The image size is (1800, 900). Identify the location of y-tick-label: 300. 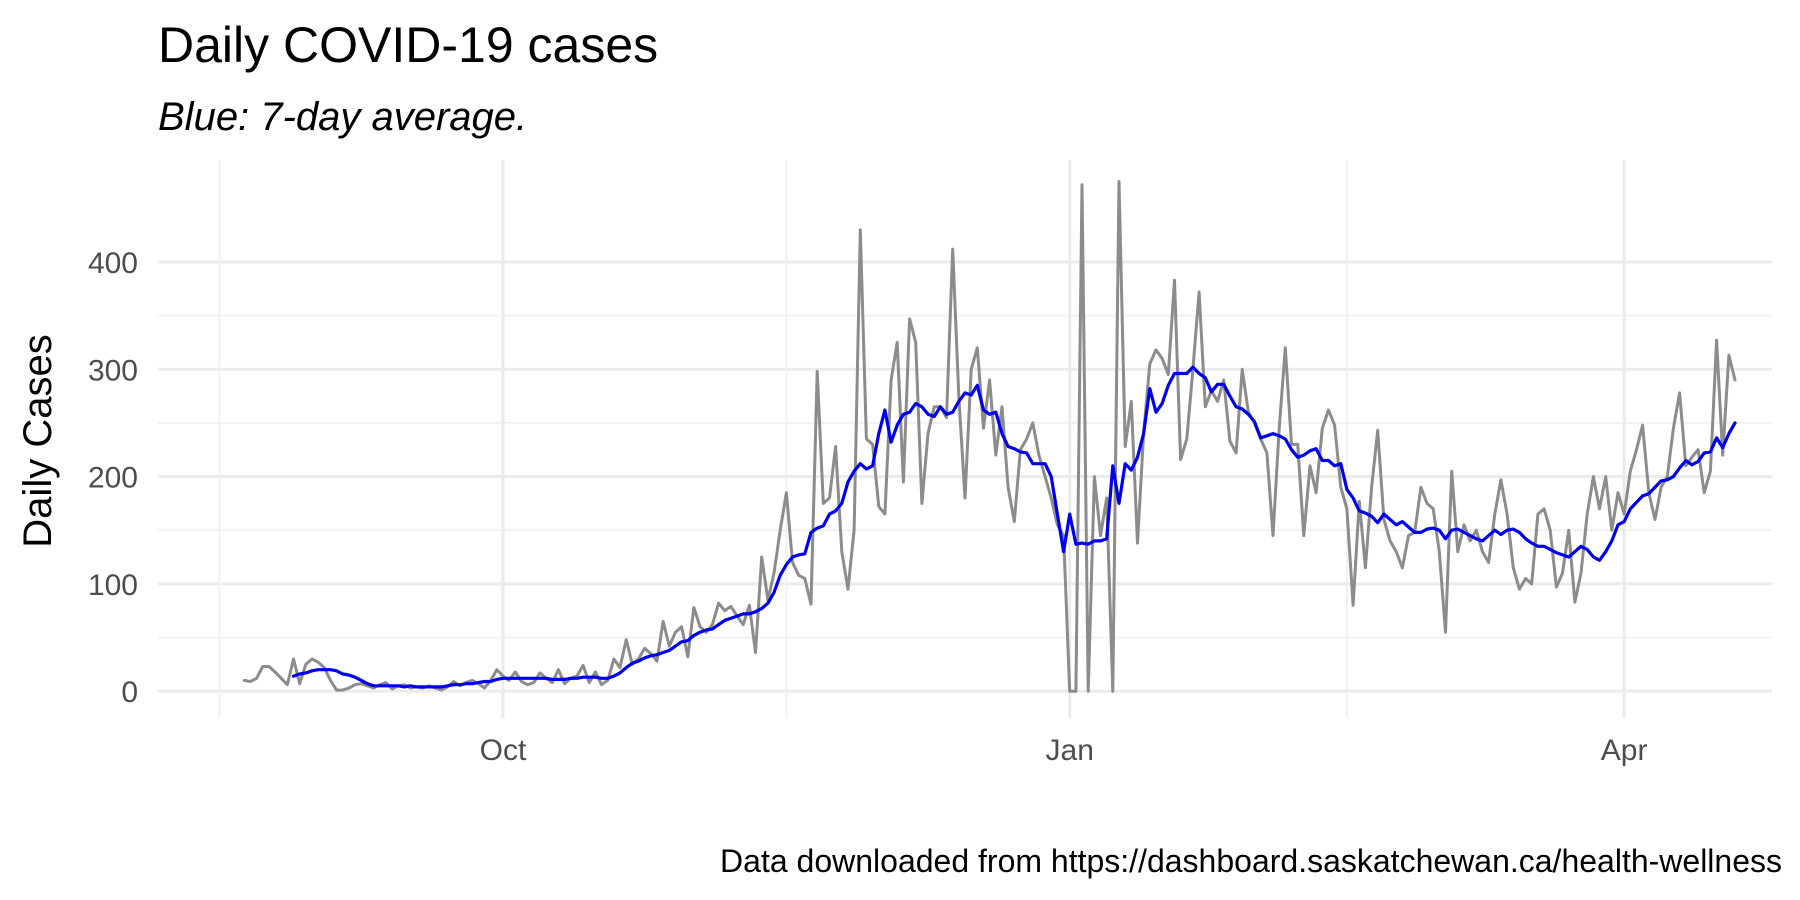
(113, 370).